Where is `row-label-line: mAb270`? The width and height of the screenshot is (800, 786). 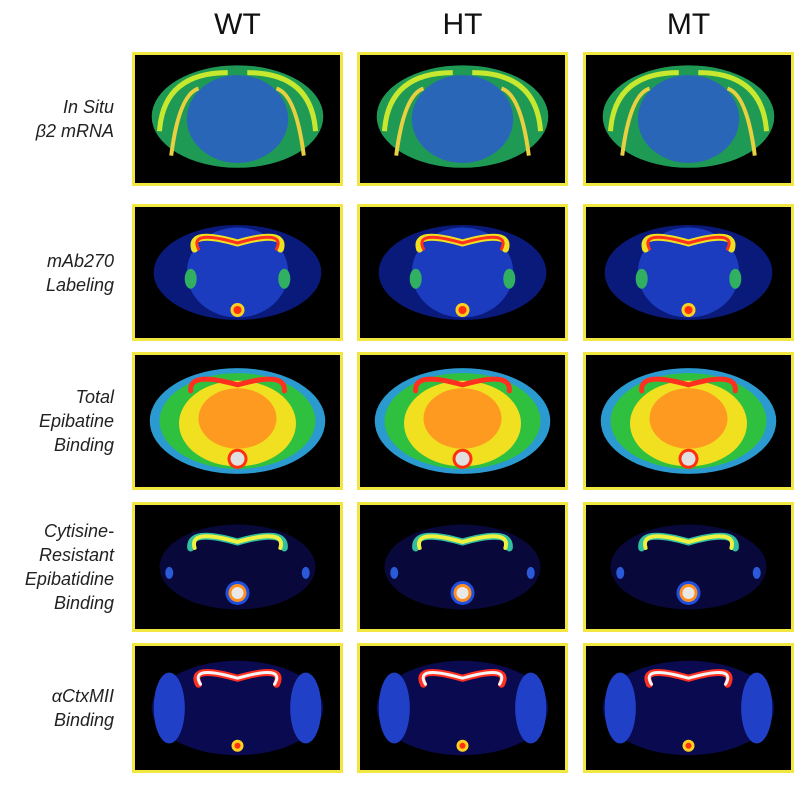
row-label-line: mAb270 is located at coordinates (80, 260).